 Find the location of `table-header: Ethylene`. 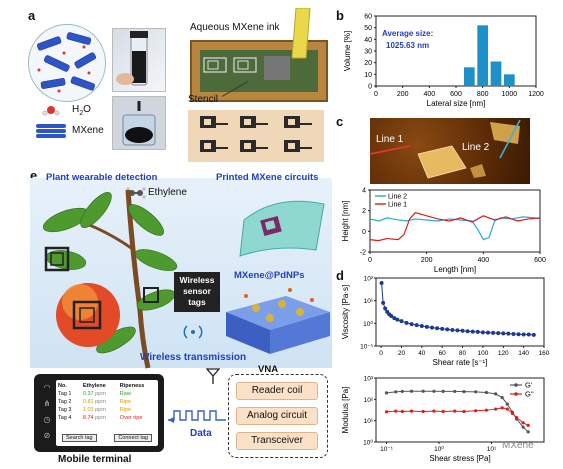

table-header: Ethylene is located at coordinates (94, 386).